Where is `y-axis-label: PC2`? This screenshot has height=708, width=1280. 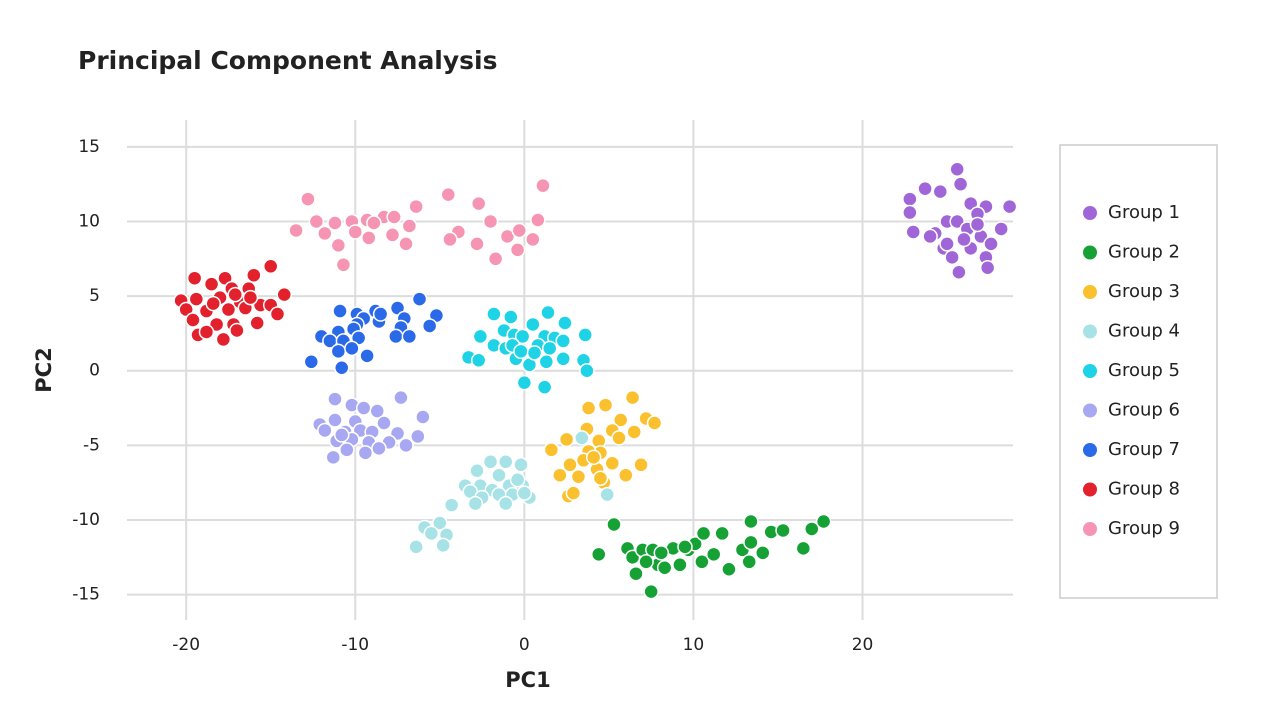
y-axis-label: PC2 is located at coordinates (44, 369).